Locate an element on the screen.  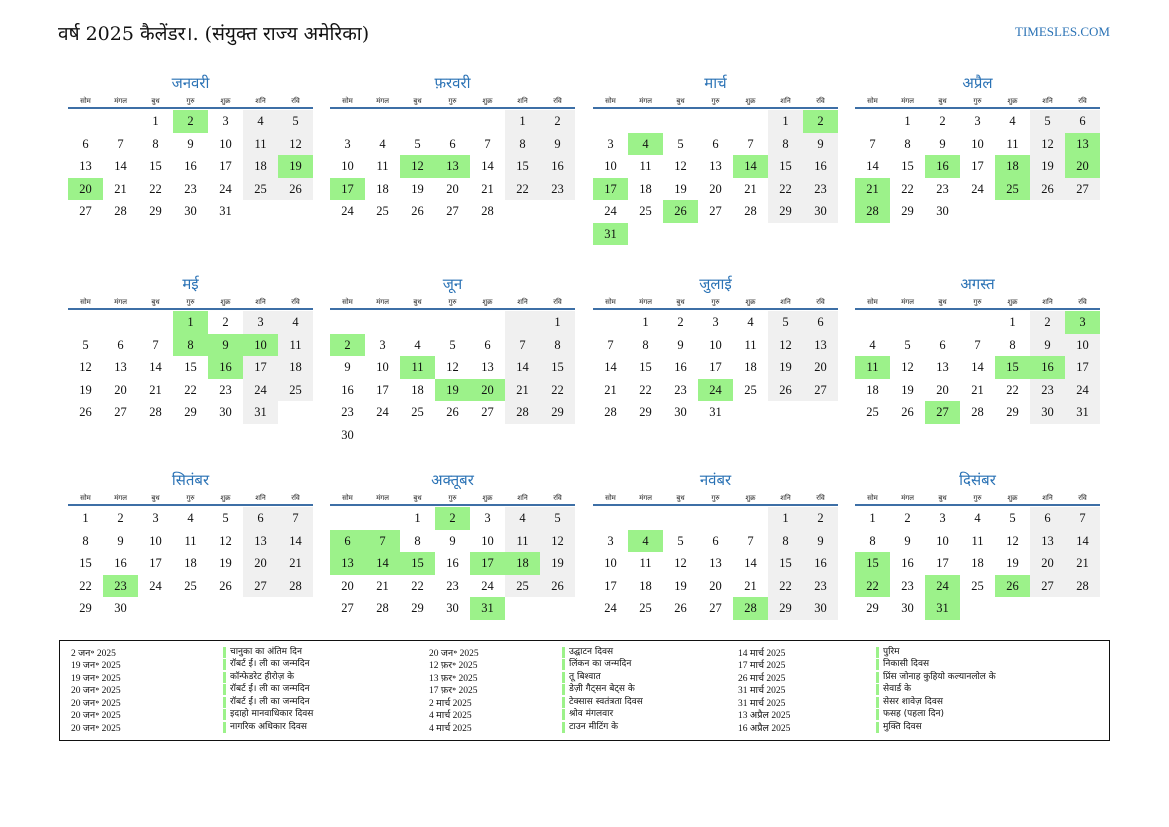
weekday-label: गुरु is located at coordinates (977, 101).